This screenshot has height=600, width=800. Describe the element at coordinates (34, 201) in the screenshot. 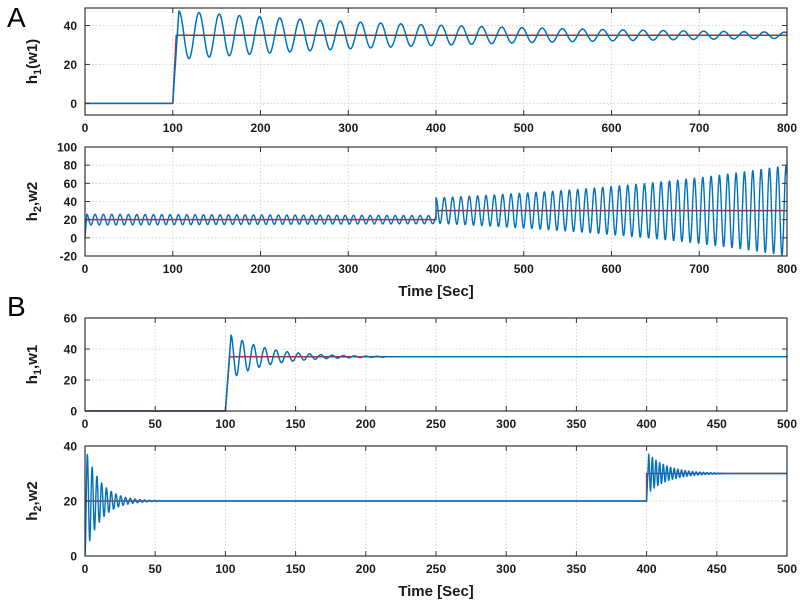

I see `y-axis-label-a2: h2,w2` at that location.